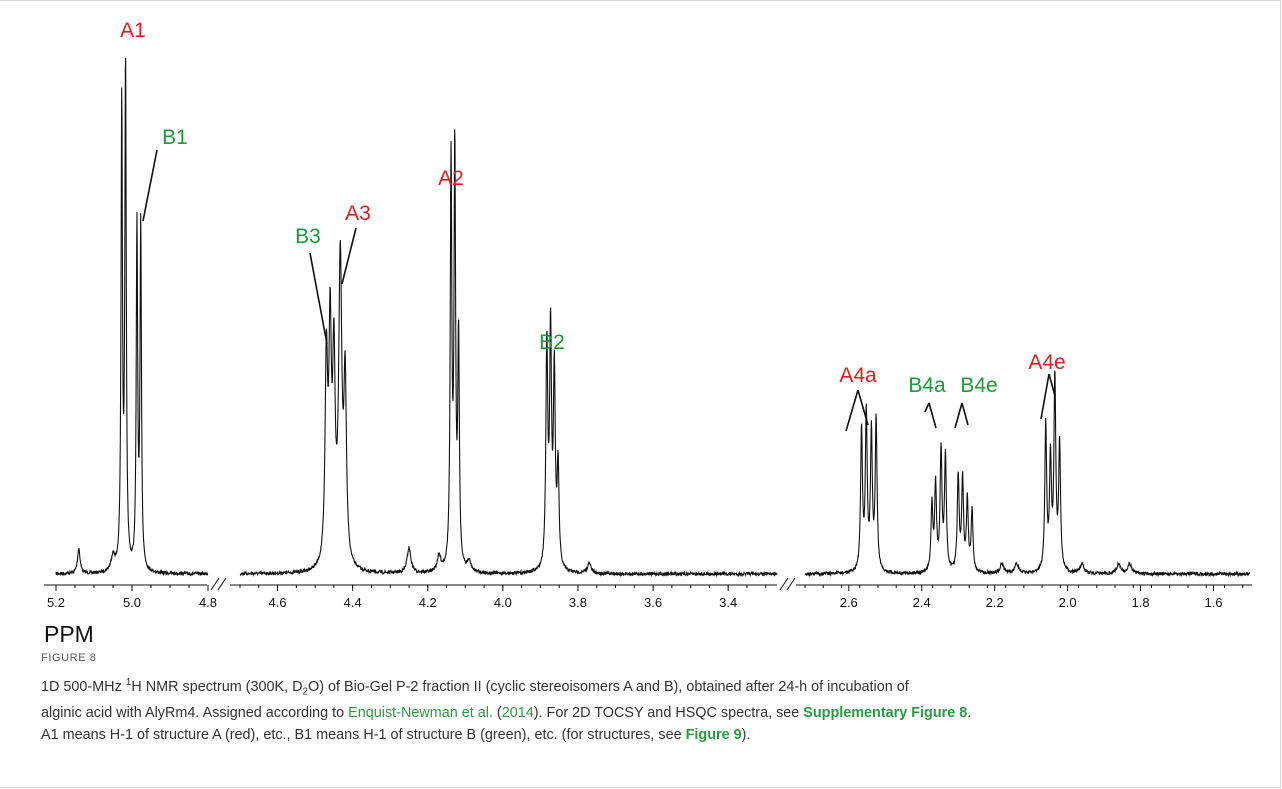 Image resolution: width=1282 pixels, height=789 pixels. I want to click on tick-label: 5.2, so click(56, 602).